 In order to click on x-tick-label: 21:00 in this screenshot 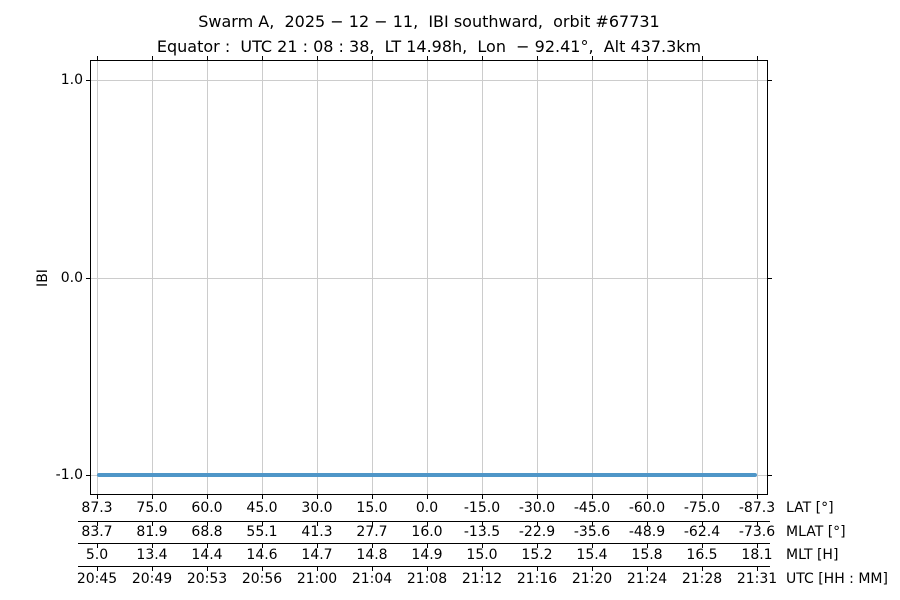, I will do `click(317, 579)`.